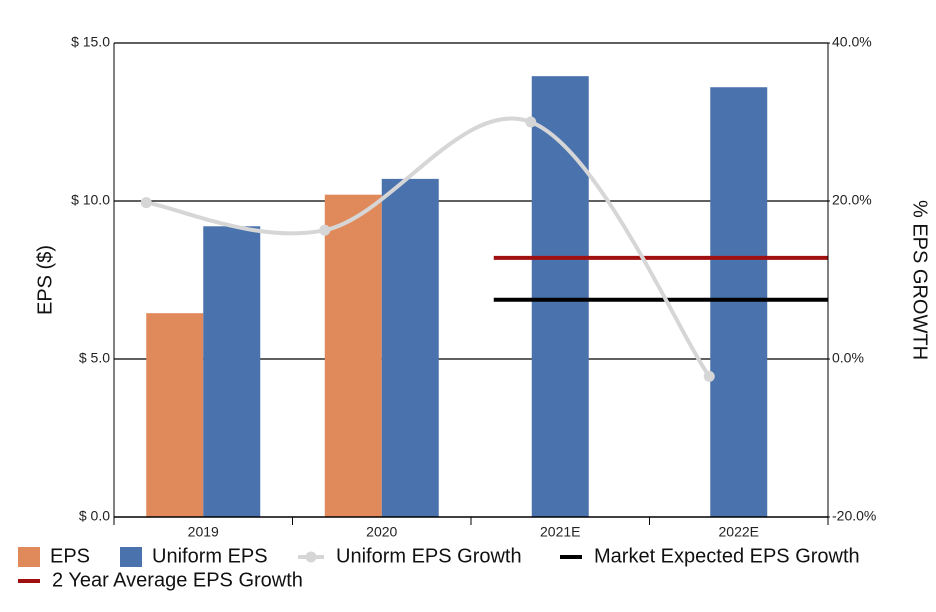  What do you see at coordinates (45, 280) in the screenshot?
I see `left-axis-title: EPS ($)` at bounding box center [45, 280].